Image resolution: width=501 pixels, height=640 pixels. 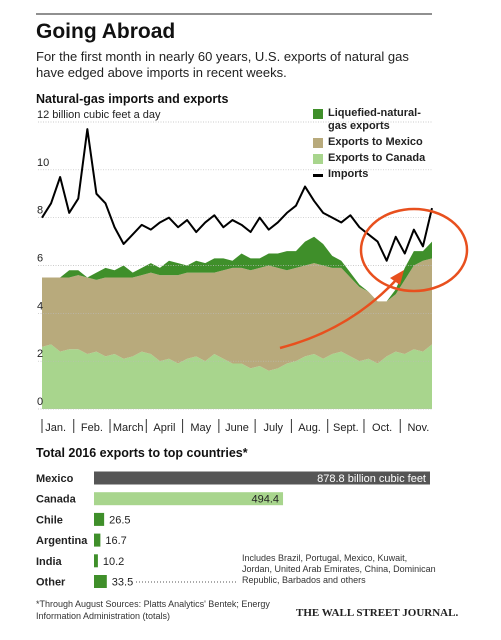 I want to click on brand: THE WALL STREET JOURNAL., so click(x=377, y=613).